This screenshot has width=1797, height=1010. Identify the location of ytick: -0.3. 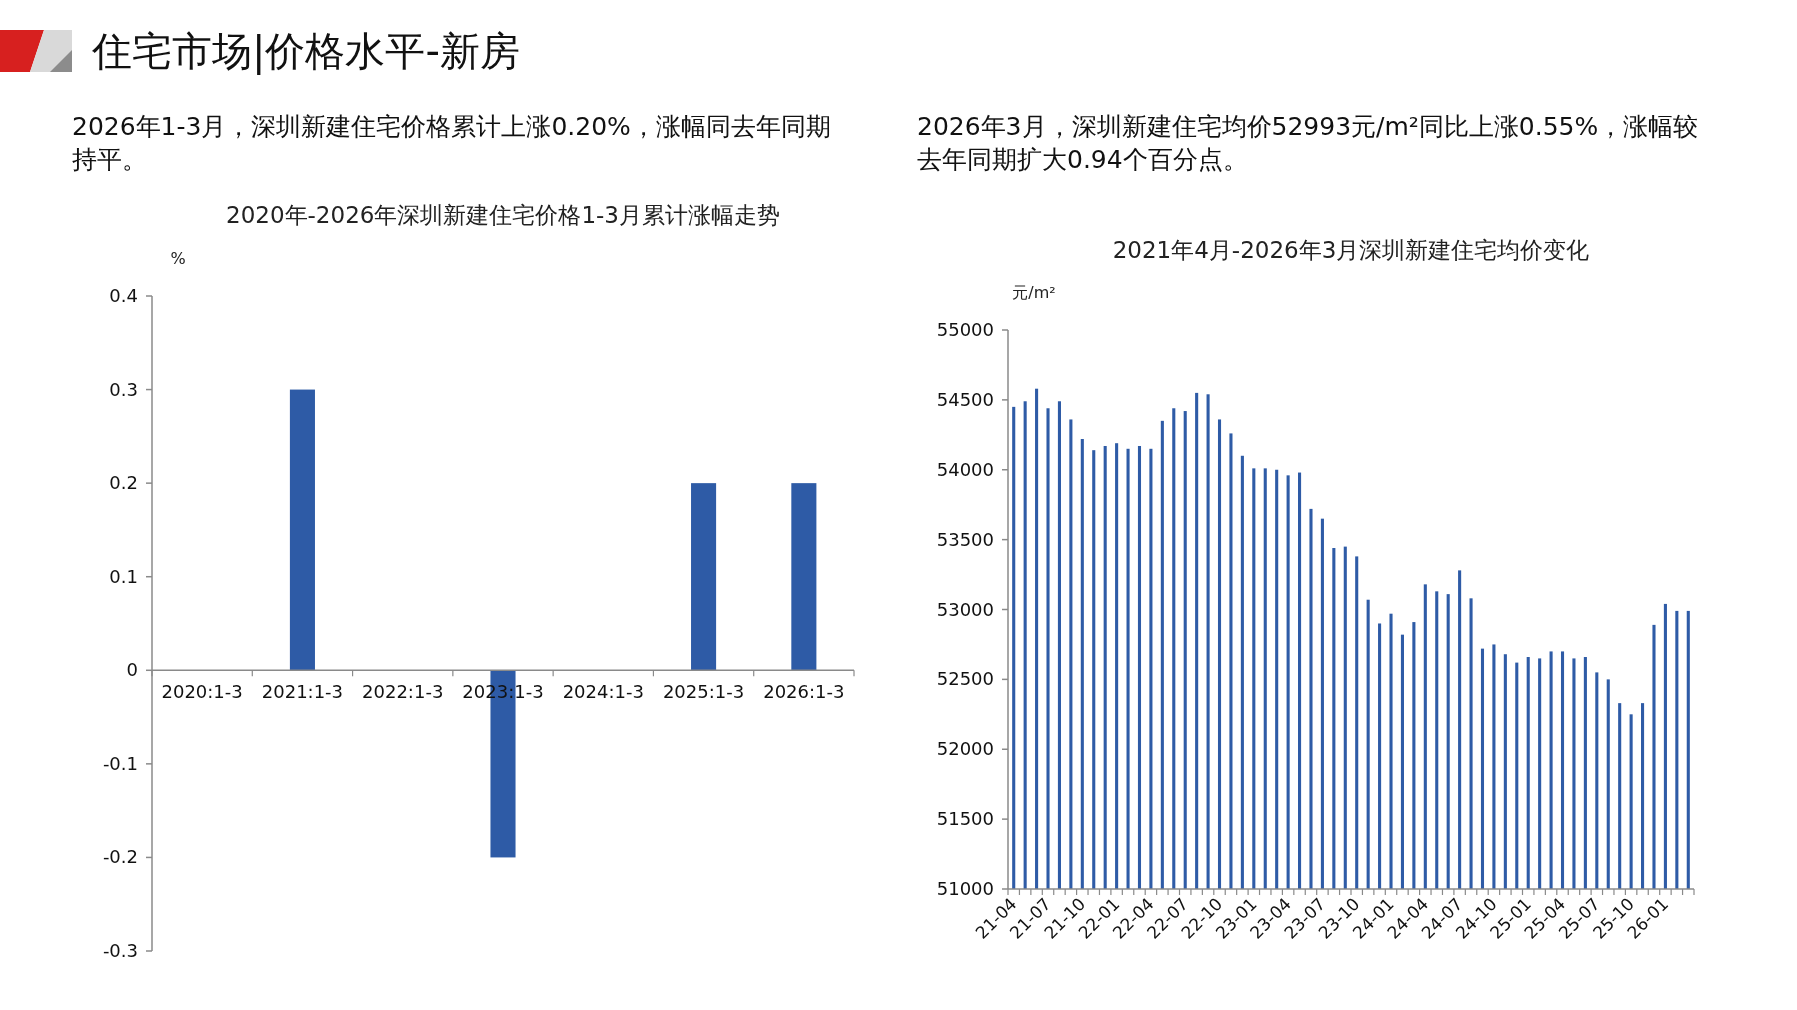
(120, 950).